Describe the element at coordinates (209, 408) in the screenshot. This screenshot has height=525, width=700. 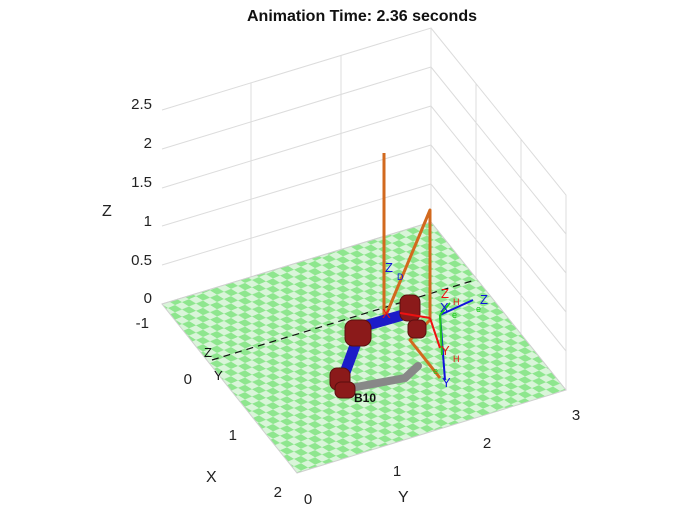
I see `x-tick-labels: -1 0 1 2` at that location.